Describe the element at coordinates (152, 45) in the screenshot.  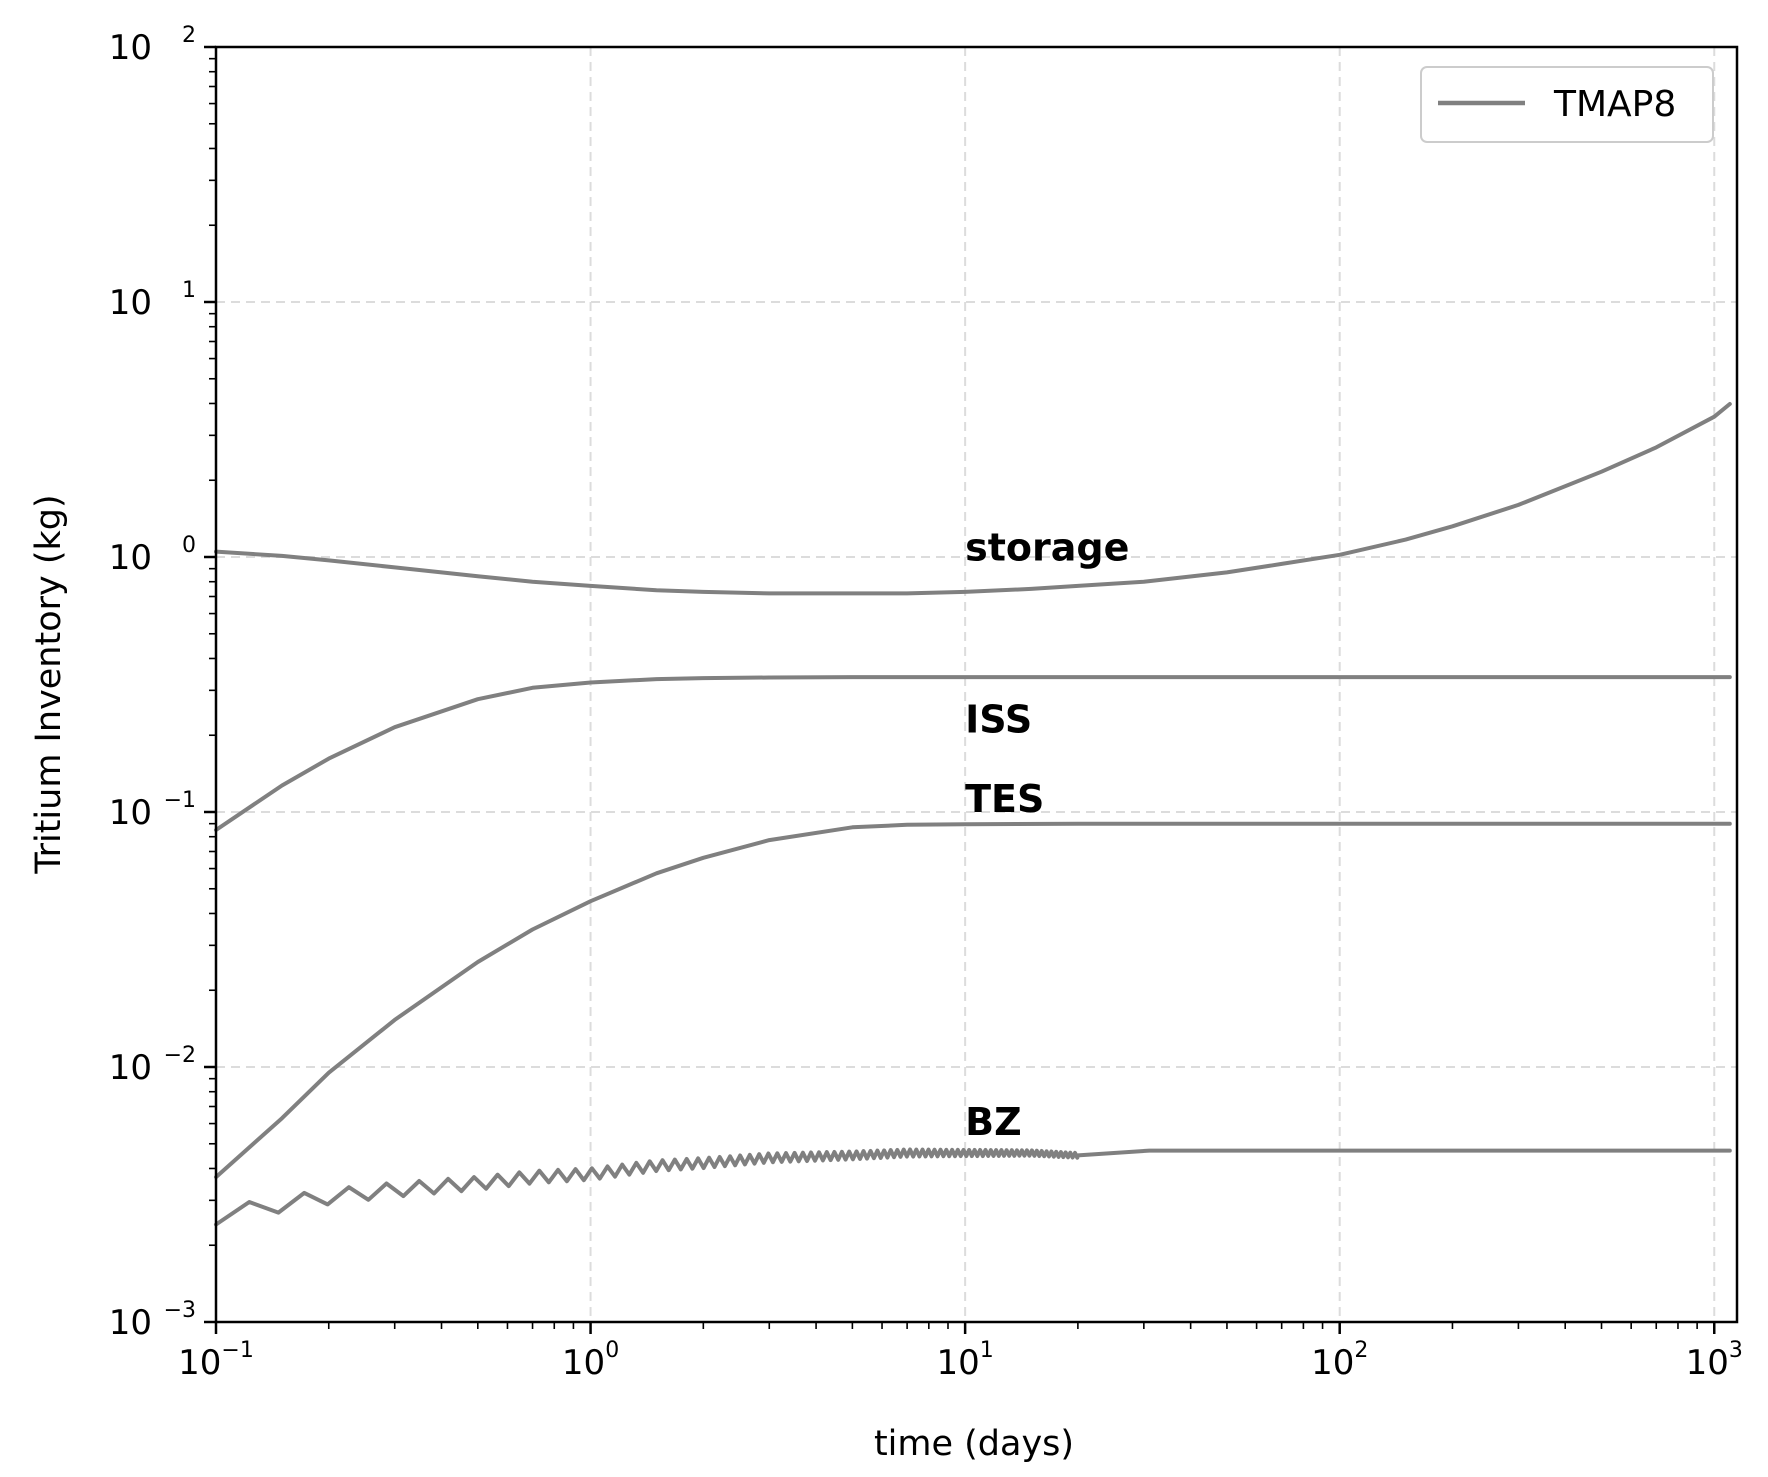
I see `y-tick-label: 10 2` at that location.